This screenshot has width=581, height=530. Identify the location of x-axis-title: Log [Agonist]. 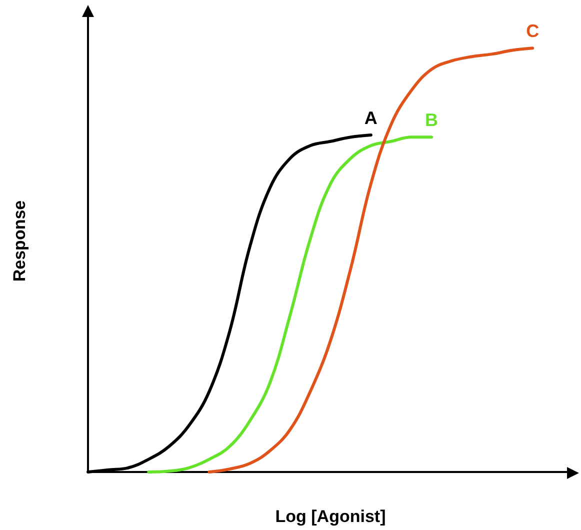
(330, 516).